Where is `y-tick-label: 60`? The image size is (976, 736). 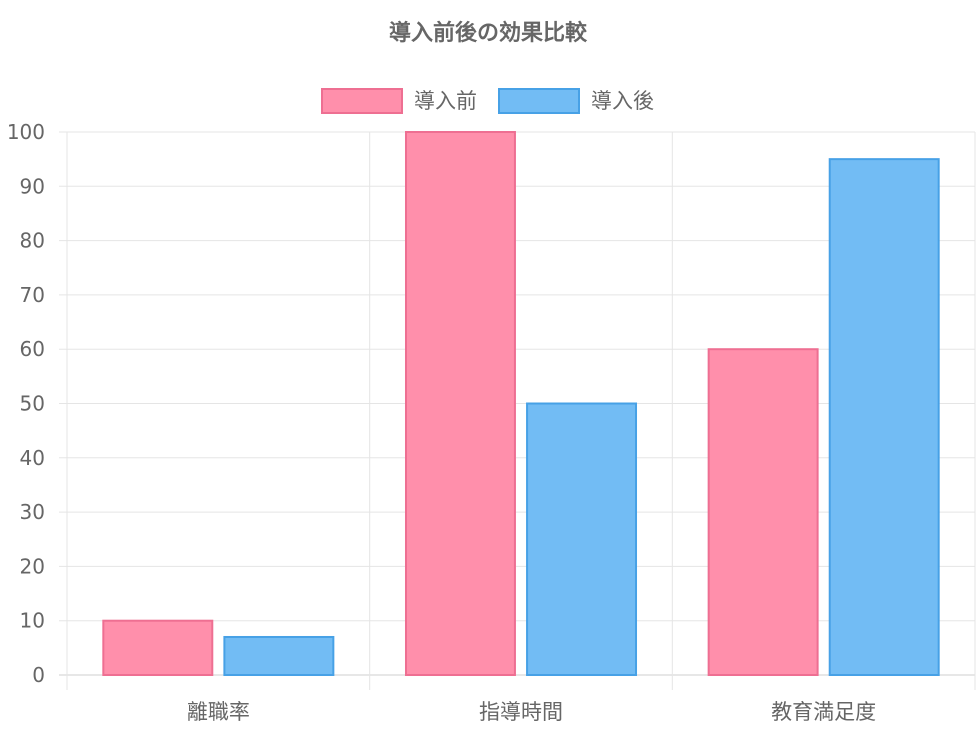
y-tick-label: 60 is located at coordinates (32, 349).